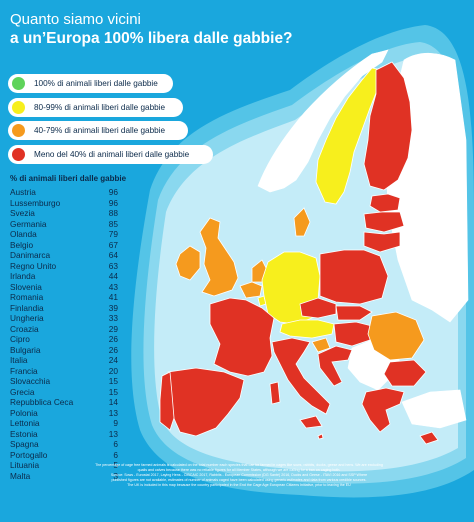 The height and width of the screenshot is (522, 474). What do you see at coordinates (75, 19) in the screenshot?
I see `title-line-1: Quanto siamo vicini` at bounding box center [75, 19].